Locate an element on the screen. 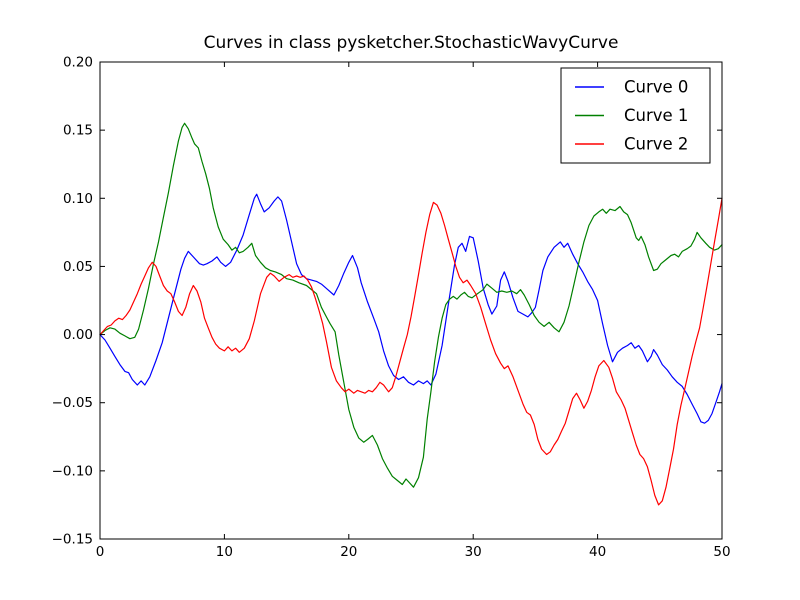  legend-label-curve-0: Curve 0 is located at coordinates (656, 87).